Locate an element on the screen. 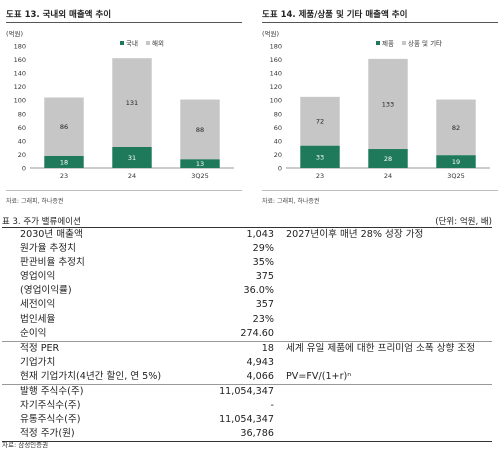 The image size is (500, 453). data-label: 28 is located at coordinates (388, 159).